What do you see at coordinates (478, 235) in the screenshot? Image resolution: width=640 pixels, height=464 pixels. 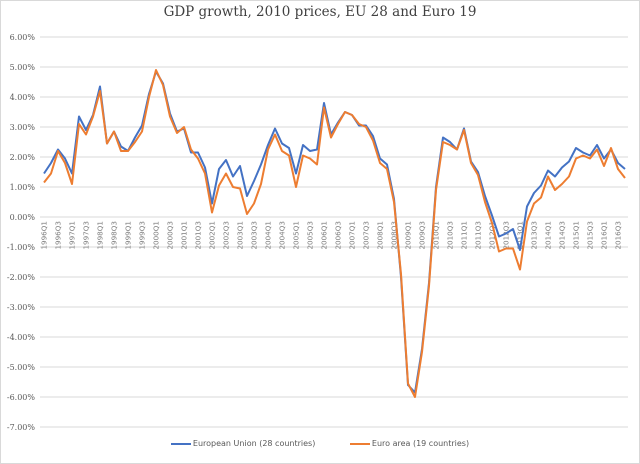 I see `x-tick-label: 2011Q3` at bounding box center [478, 235].